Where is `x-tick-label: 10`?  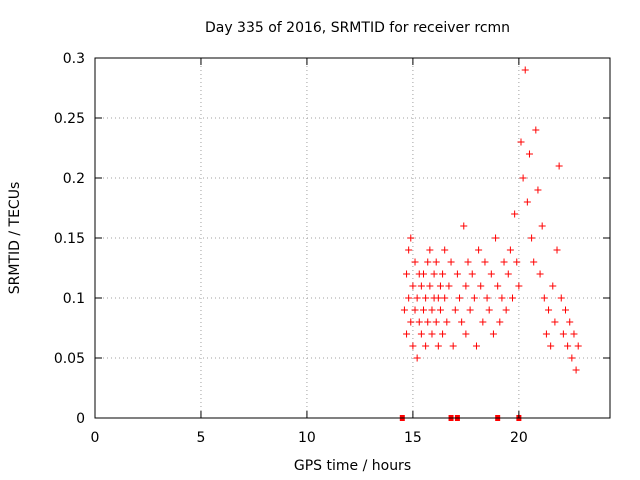
x-tick-label: 10 is located at coordinates (307, 438).